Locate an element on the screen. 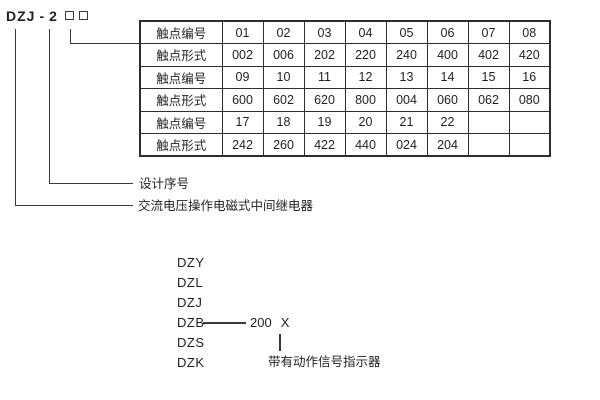 The image size is (600, 400). indicator-note: 带有动作信号指示器 is located at coordinates (324, 362).